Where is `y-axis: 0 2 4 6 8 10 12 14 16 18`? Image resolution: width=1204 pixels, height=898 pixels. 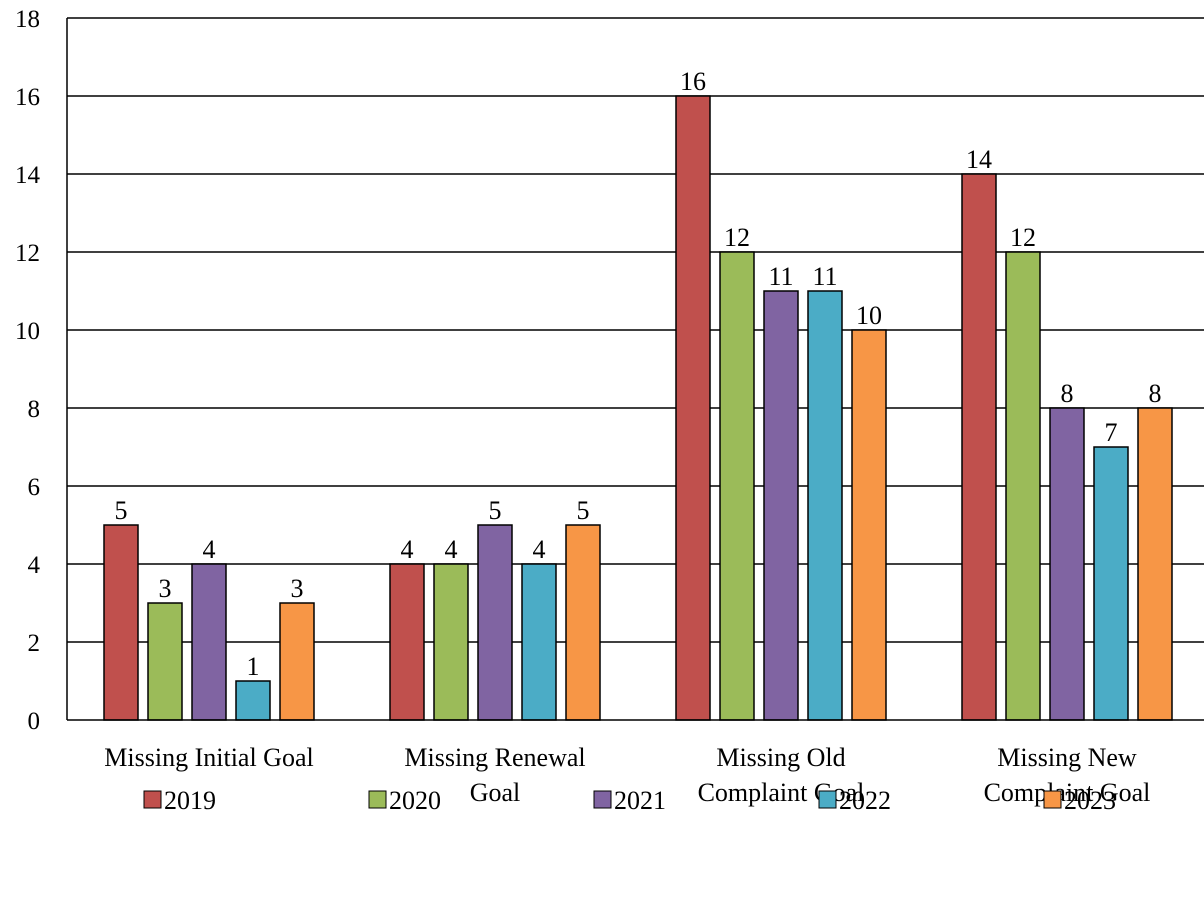 y-axis: 0 2 4 6 8 10 12 14 16 18 is located at coordinates (41, 370).